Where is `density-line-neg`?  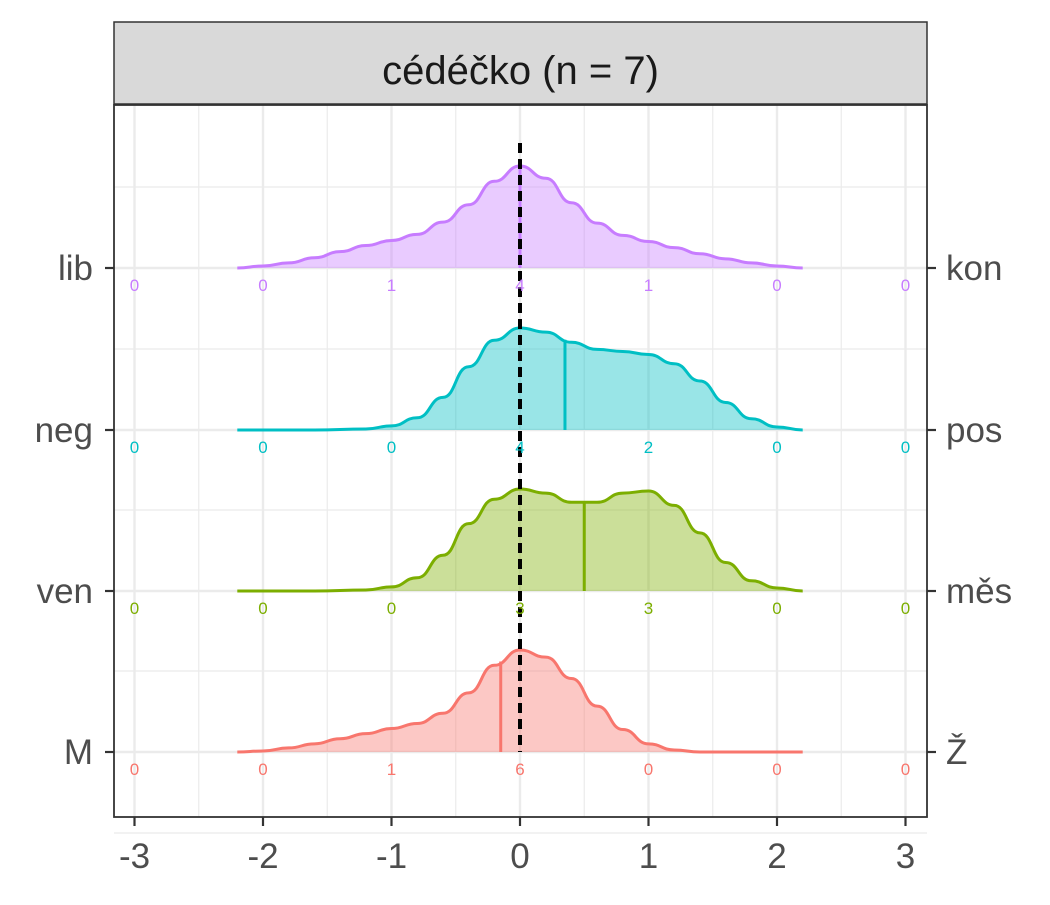
density-line-neg is located at coordinates (520, 379).